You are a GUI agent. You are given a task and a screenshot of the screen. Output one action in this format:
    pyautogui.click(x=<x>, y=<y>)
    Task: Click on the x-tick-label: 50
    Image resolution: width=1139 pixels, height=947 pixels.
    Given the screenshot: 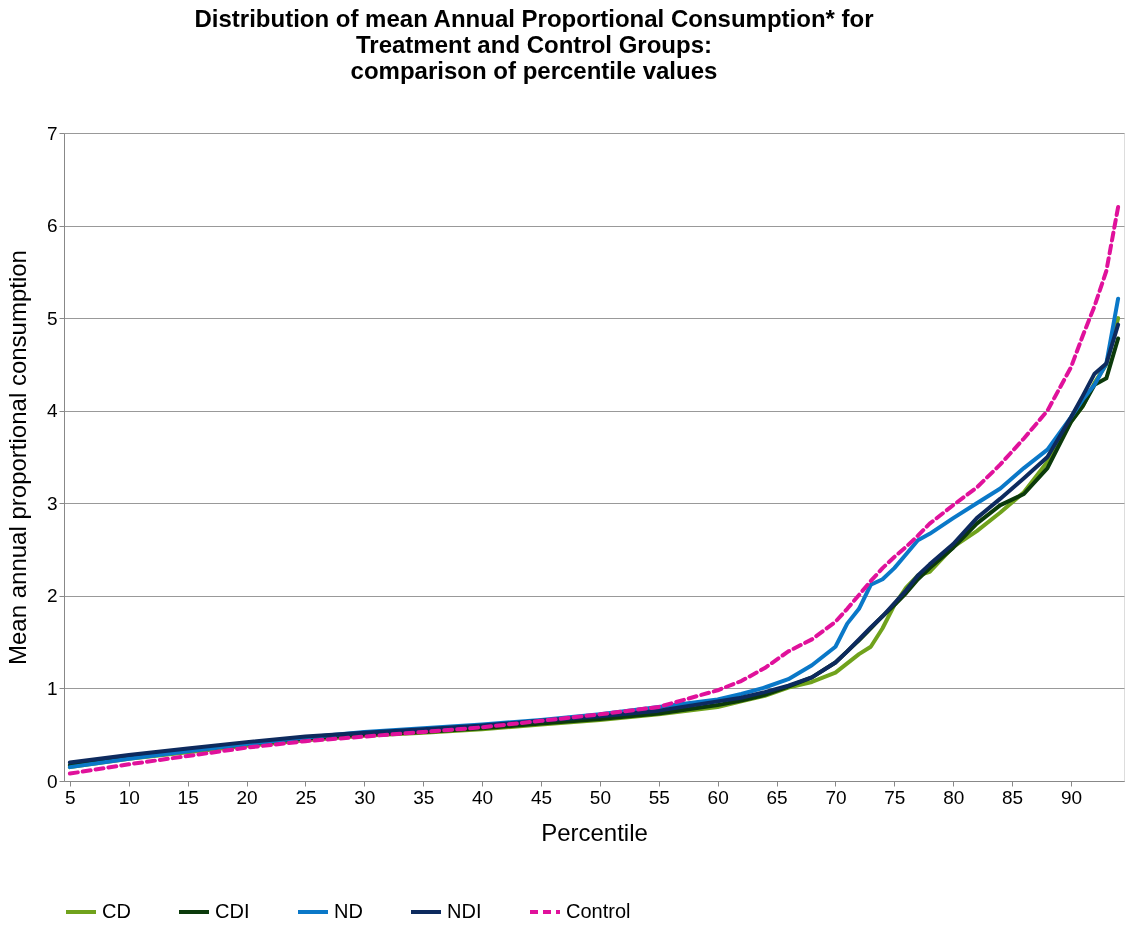 What is the action you would take?
    pyautogui.click(x=600, y=797)
    